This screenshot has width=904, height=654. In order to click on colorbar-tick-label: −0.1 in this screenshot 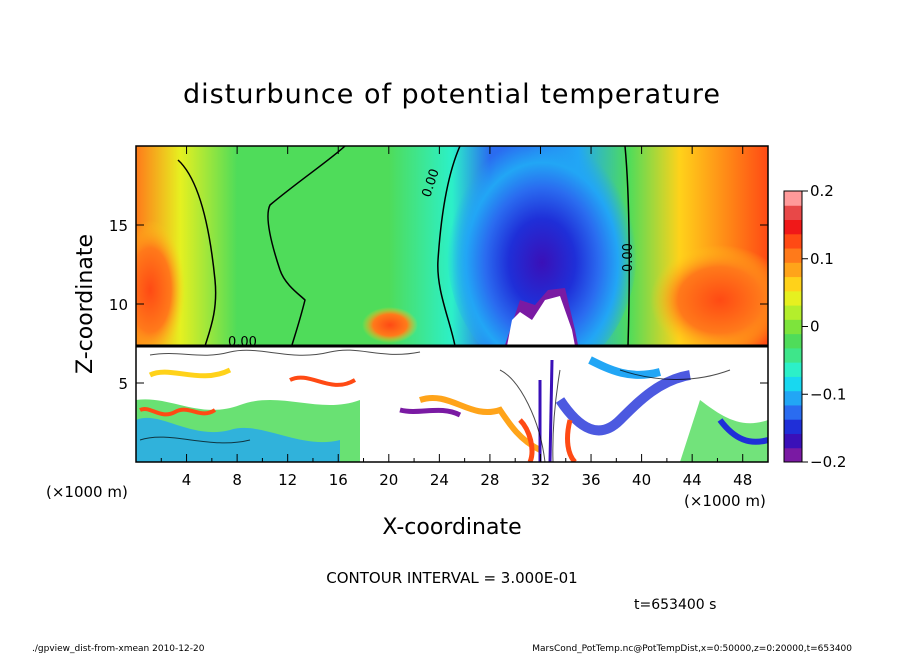, I will do `click(828, 394)`.